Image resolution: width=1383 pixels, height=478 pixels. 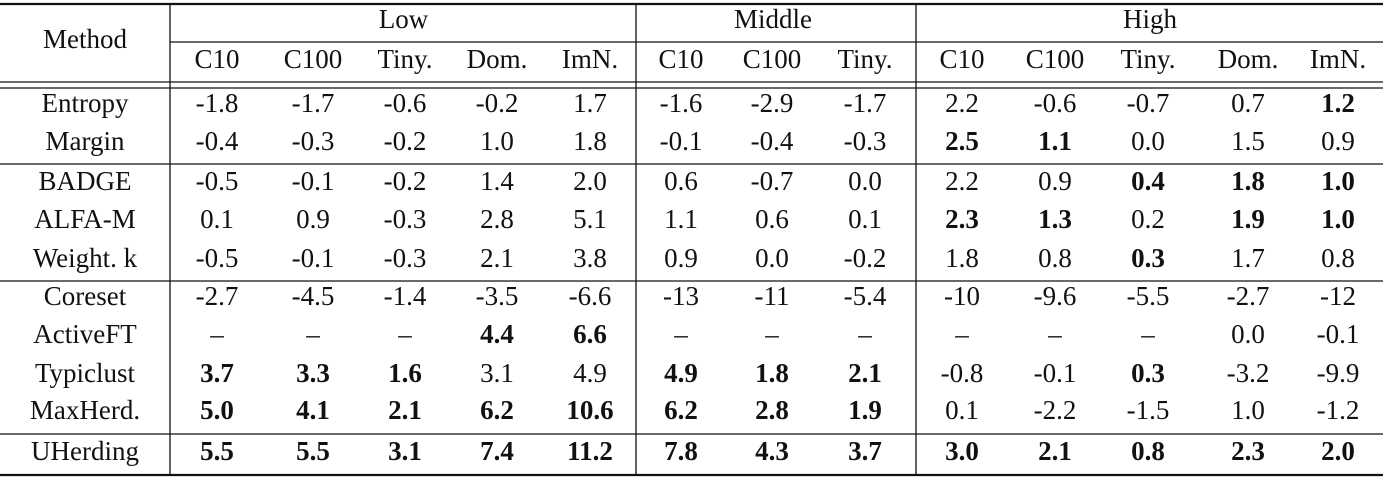 I want to click on cell: 2.8, so click(x=497, y=219).